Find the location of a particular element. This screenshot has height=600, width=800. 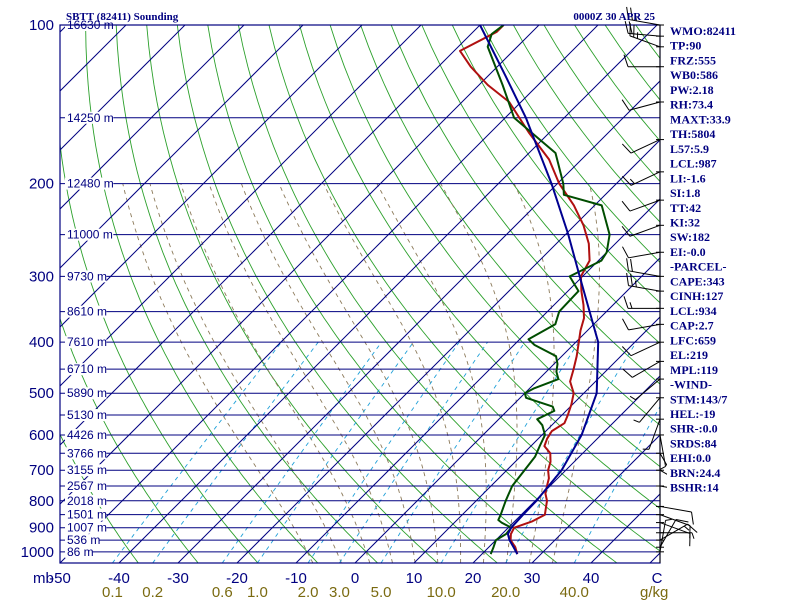

index-value: EHI:0.0 is located at coordinates (690, 458).